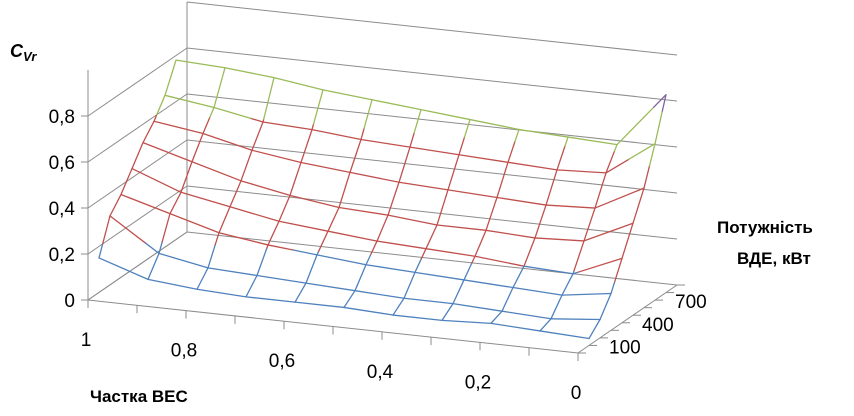 The image size is (854, 416). I want to click on x-tick-label: 0,6, so click(282, 361).